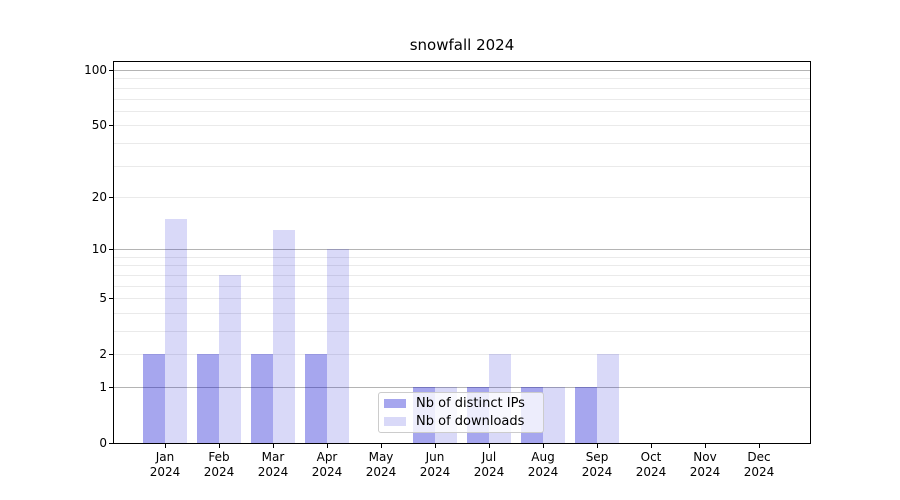 The width and height of the screenshot is (900, 500). Describe the element at coordinates (230, 358) in the screenshot. I see `bar-downloads-feb` at that location.